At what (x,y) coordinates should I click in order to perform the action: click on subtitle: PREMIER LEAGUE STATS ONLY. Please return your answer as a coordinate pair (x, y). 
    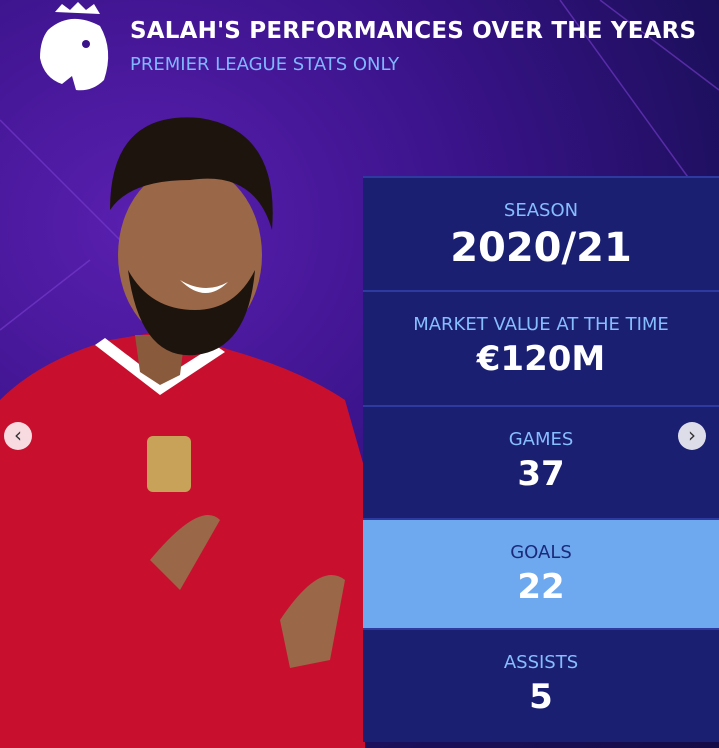
    Looking at the image, I should click on (265, 64).